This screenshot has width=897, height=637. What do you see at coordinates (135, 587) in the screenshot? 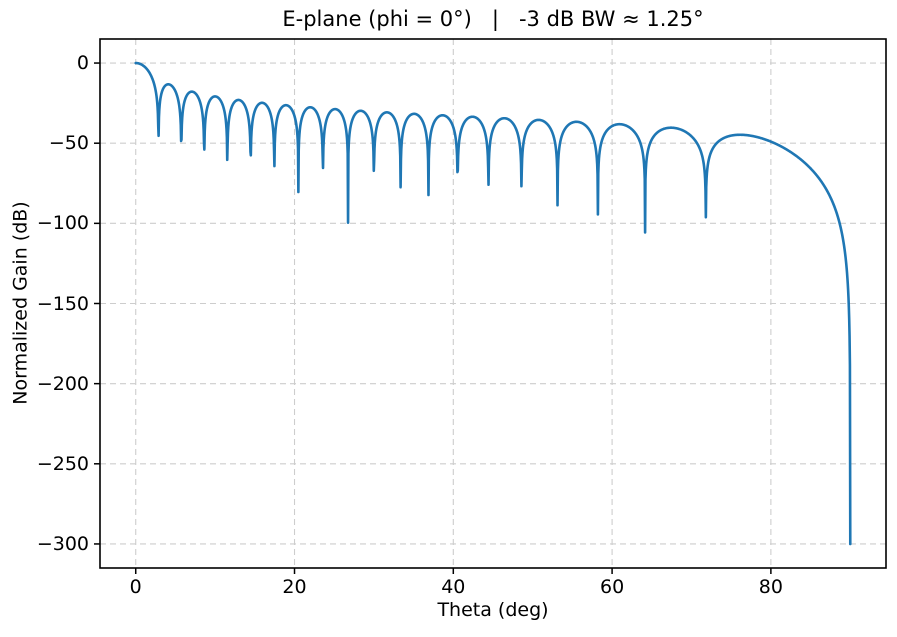
I see `x-tick-label: 0` at bounding box center [135, 587].